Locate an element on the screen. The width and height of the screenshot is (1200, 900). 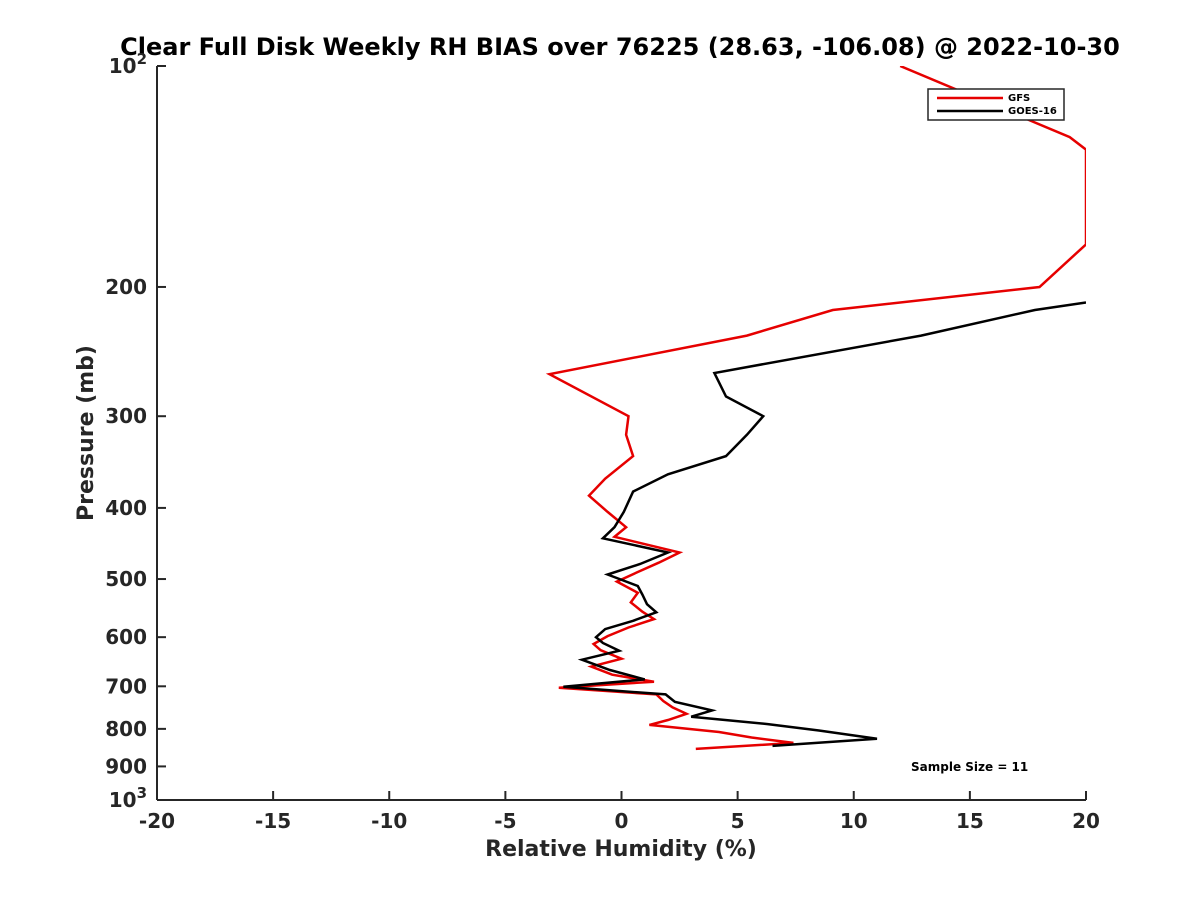
legend: GFS GOES-16 is located at coordinates (996, 104).